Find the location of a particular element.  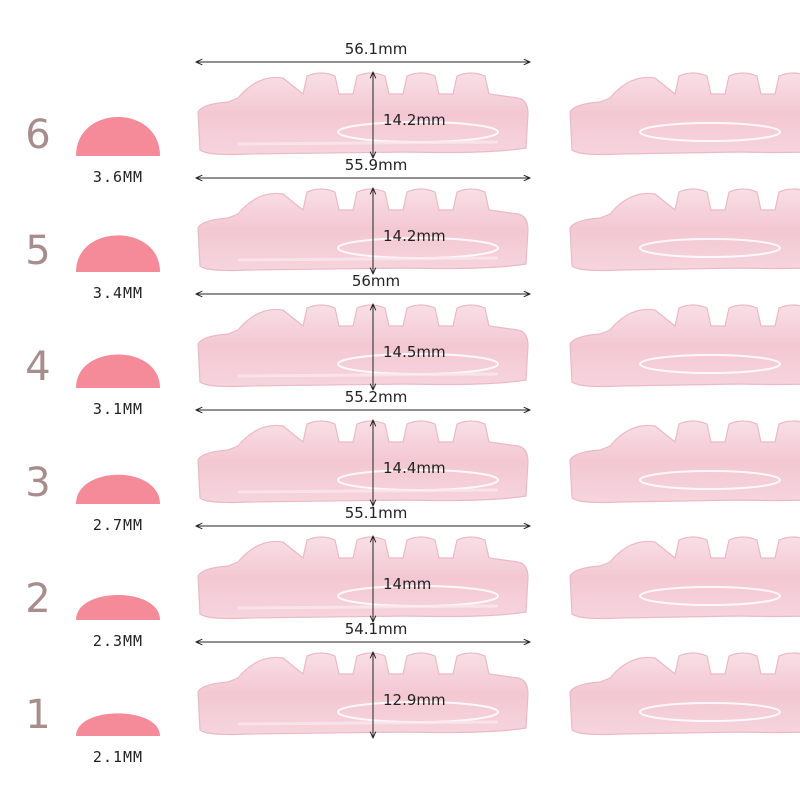

curl-size-label: 2.1MM is located at coordinates (118, 757).